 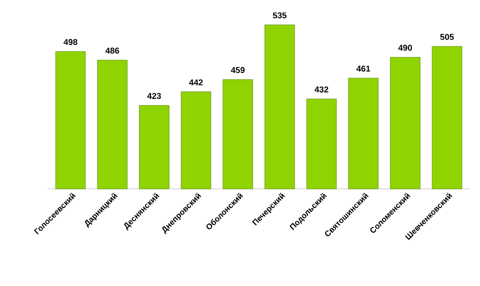 What do you see at coordinates (237, 69) in the screenshot?
I see `data-label: 459` at bounding box center [237, 69].